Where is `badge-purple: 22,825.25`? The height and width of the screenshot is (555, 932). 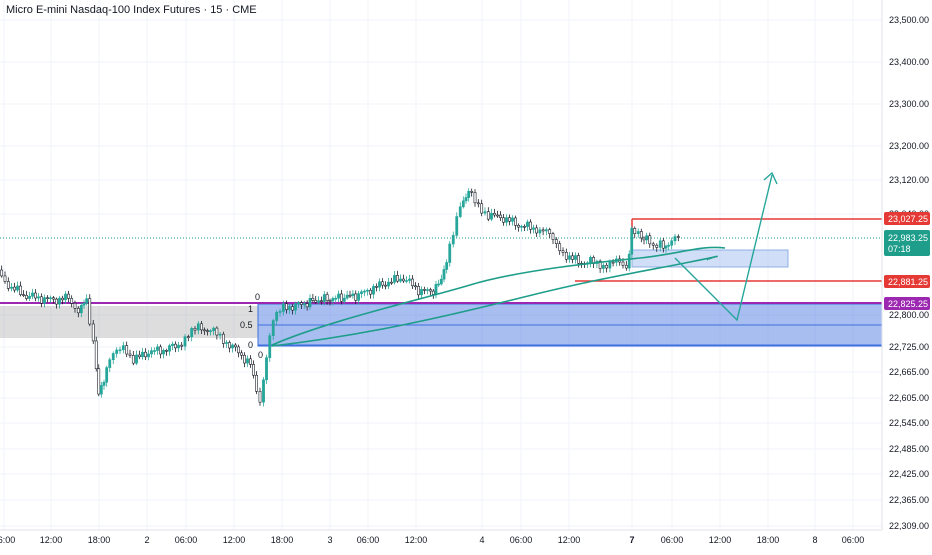
badge-purple: 22,825.25 is located at coordinates (907, 303).